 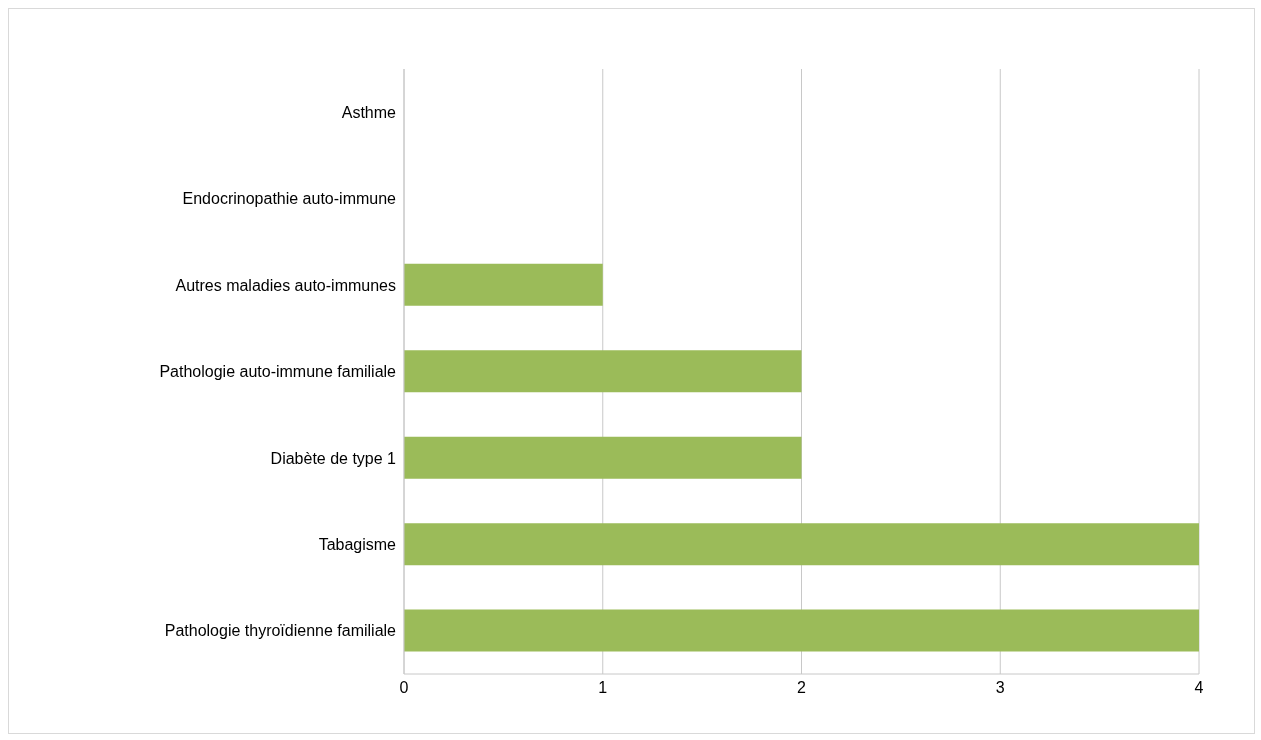 I want to click on x-tick-label: 2, so click(x=802, y=688).